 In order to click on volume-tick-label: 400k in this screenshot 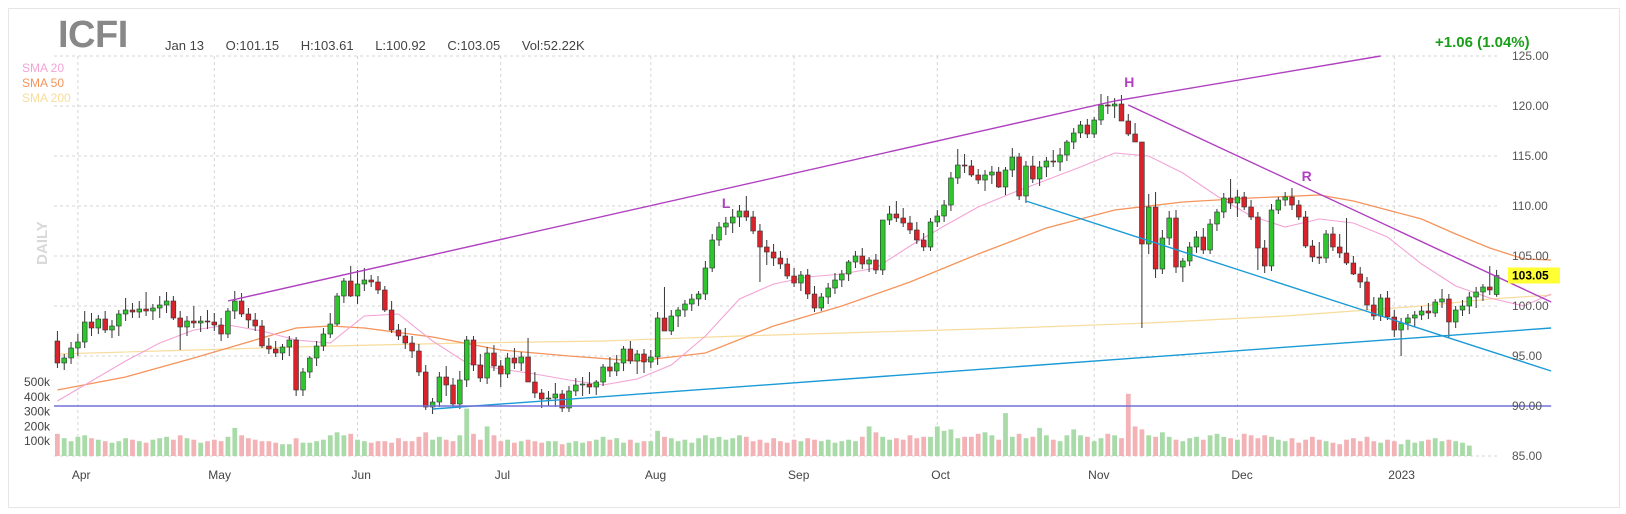, I will do `click(37, 397)`.